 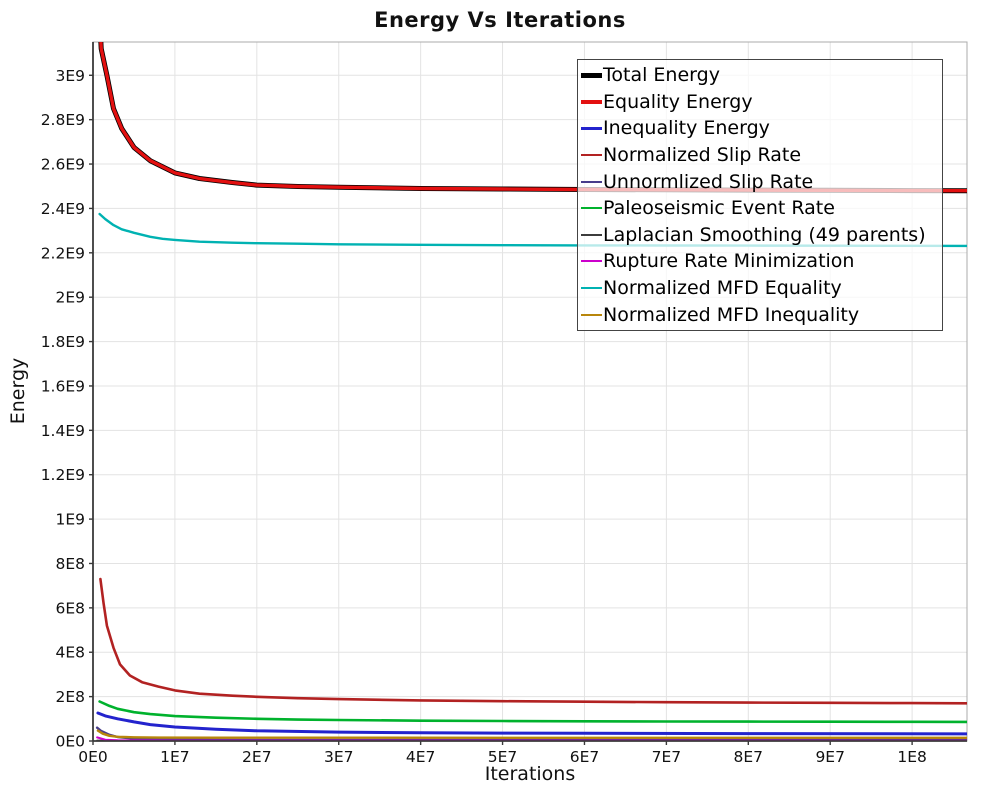 What do you see at coordinates (70, 76) in the screenshot?
I see `y-tick-label: 3E9` at bounding box center [70, 76].